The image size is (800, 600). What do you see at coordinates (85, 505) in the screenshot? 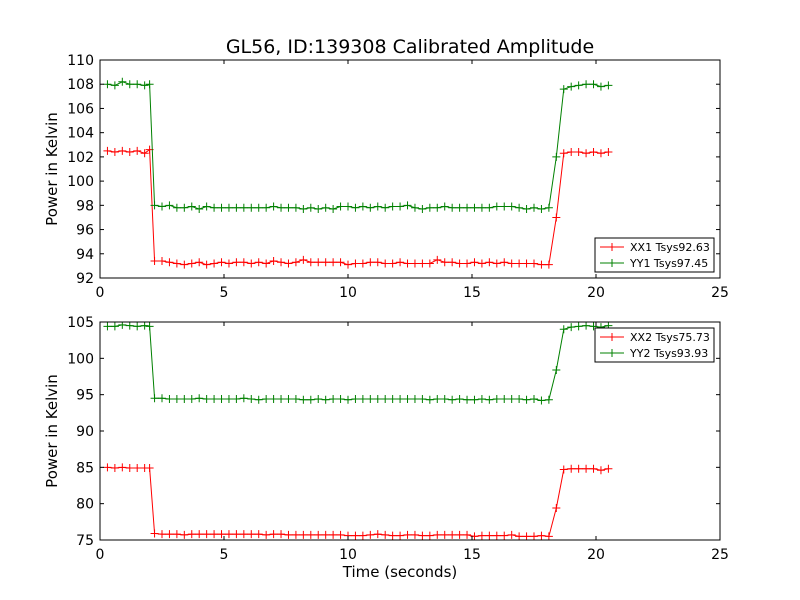
I see `bottom-y-tick-label: 80` at bounding box center [85, 505].